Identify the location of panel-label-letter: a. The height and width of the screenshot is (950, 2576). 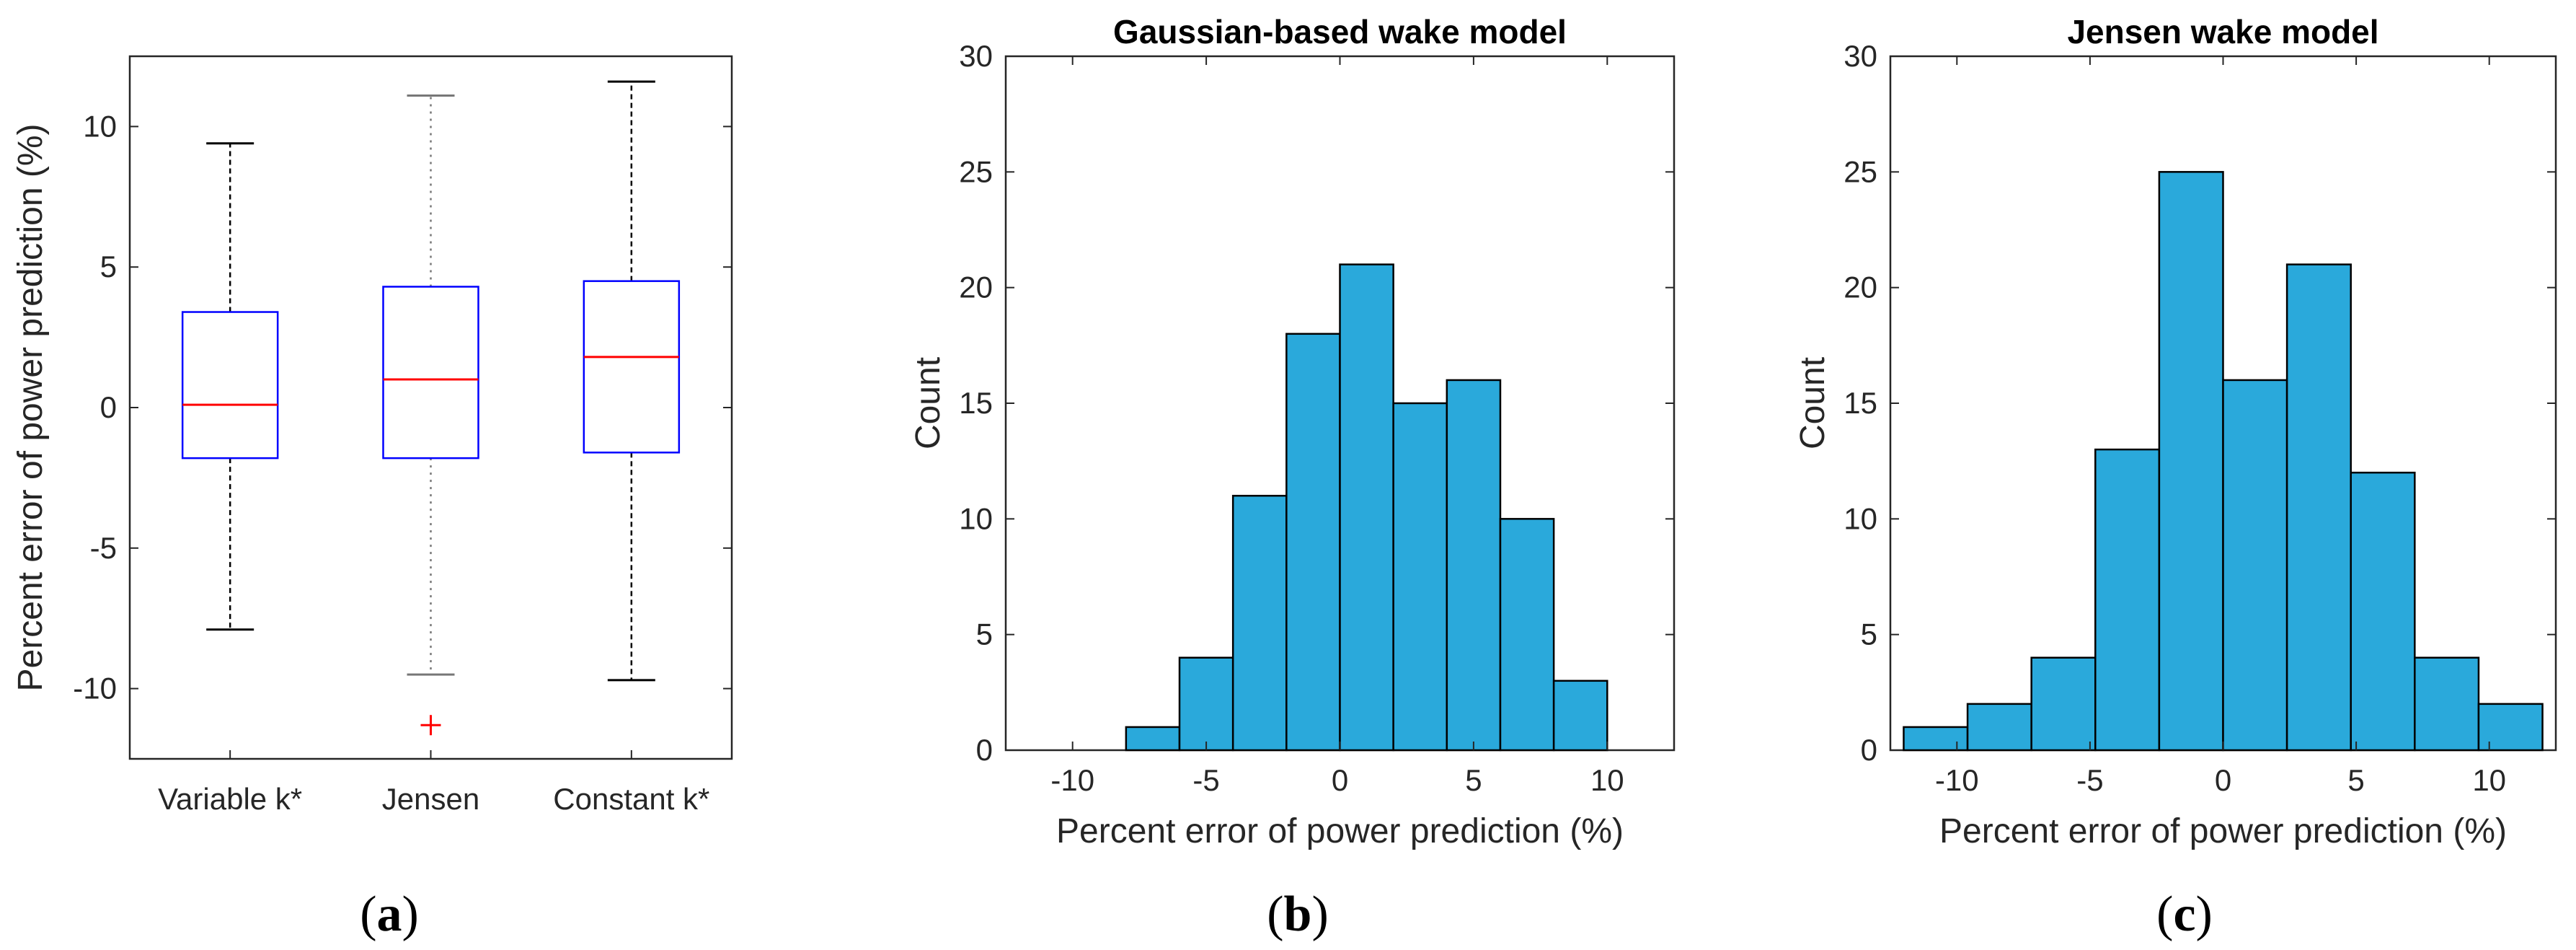
(389, 914).